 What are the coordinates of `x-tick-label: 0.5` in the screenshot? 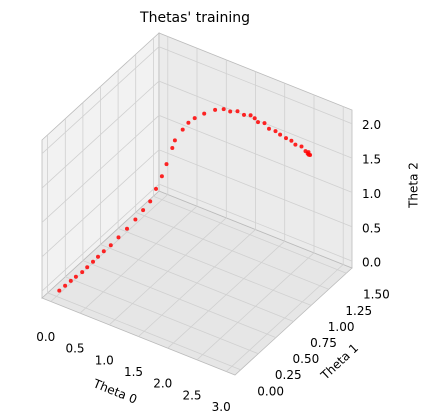 It's located at (74, 349).